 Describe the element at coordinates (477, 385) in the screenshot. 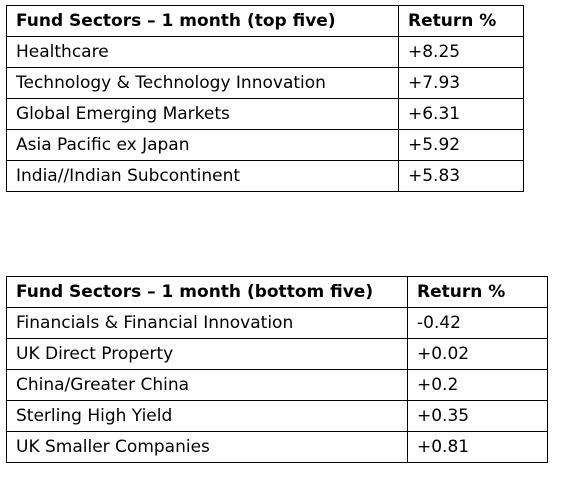

I see `return-cell: +0.2` at that location.